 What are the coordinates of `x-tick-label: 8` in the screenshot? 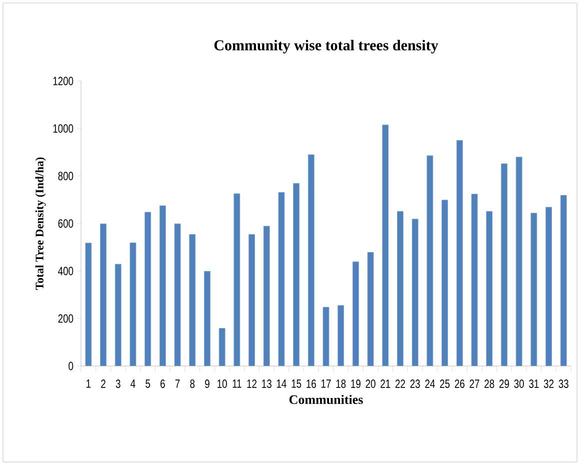 It's located at (192, 384).